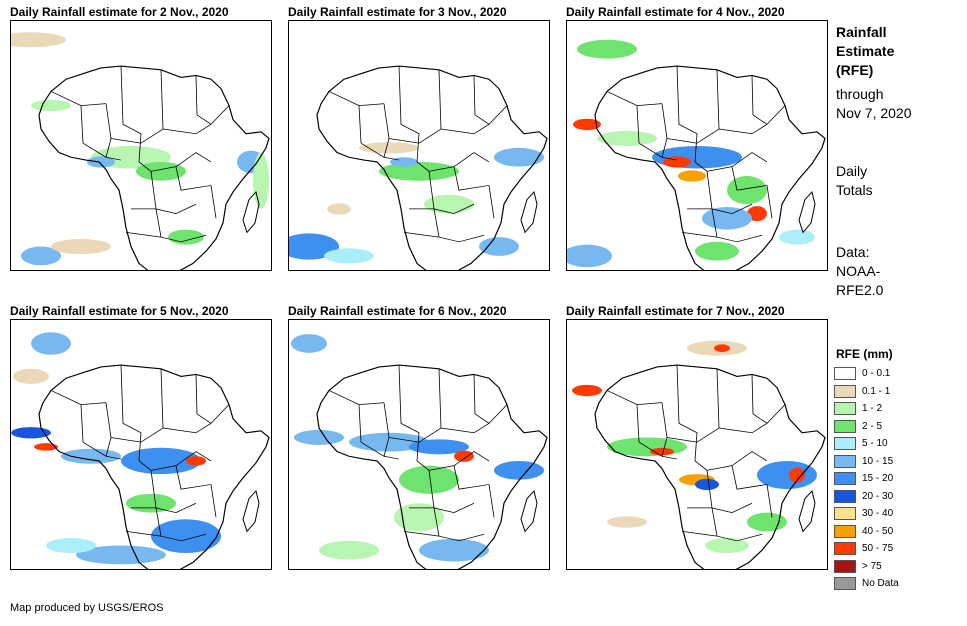 The image size is (967, 626). I want to click on legend-label: 20 - 30, so click(878, 496).